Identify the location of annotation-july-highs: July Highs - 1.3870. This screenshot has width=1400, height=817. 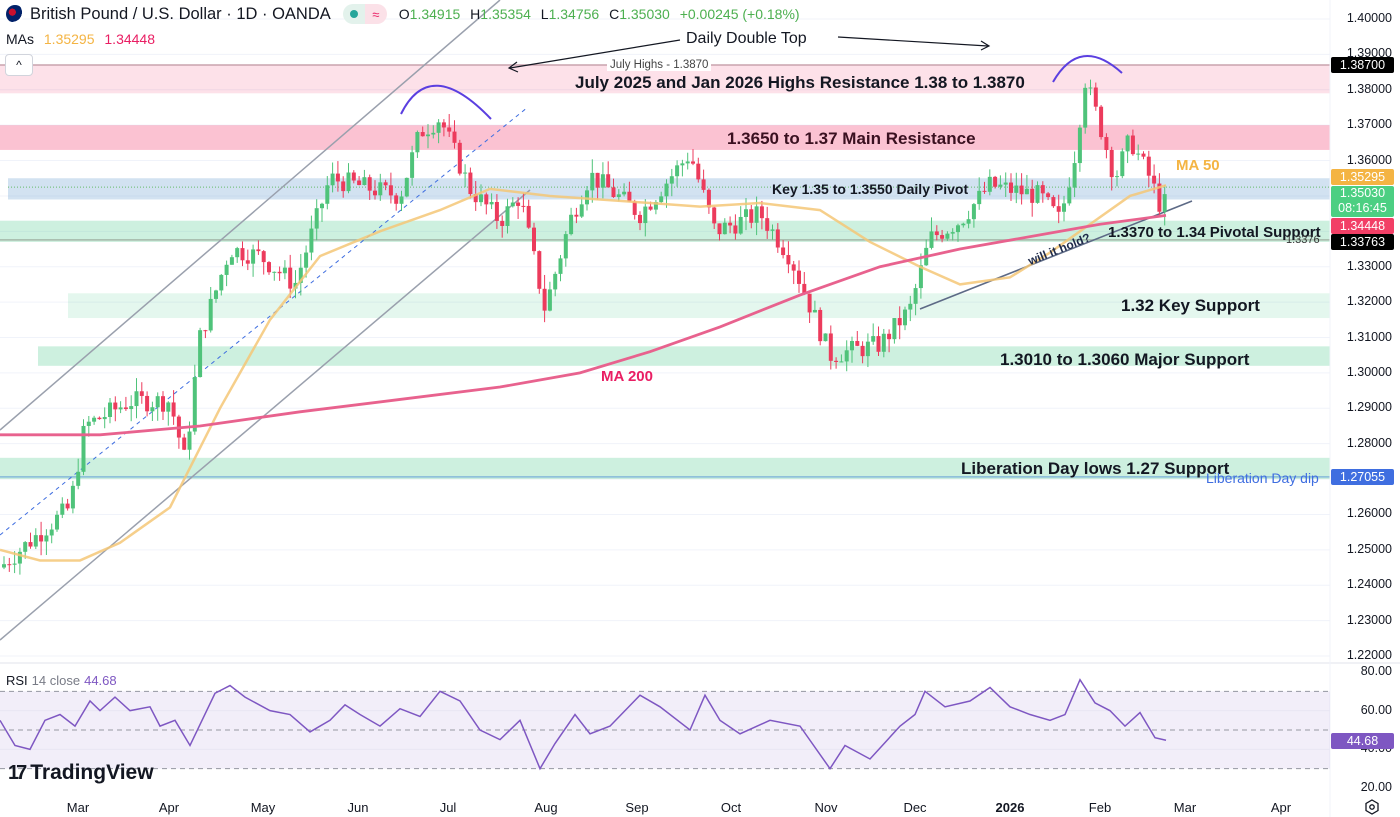
(659, 65).